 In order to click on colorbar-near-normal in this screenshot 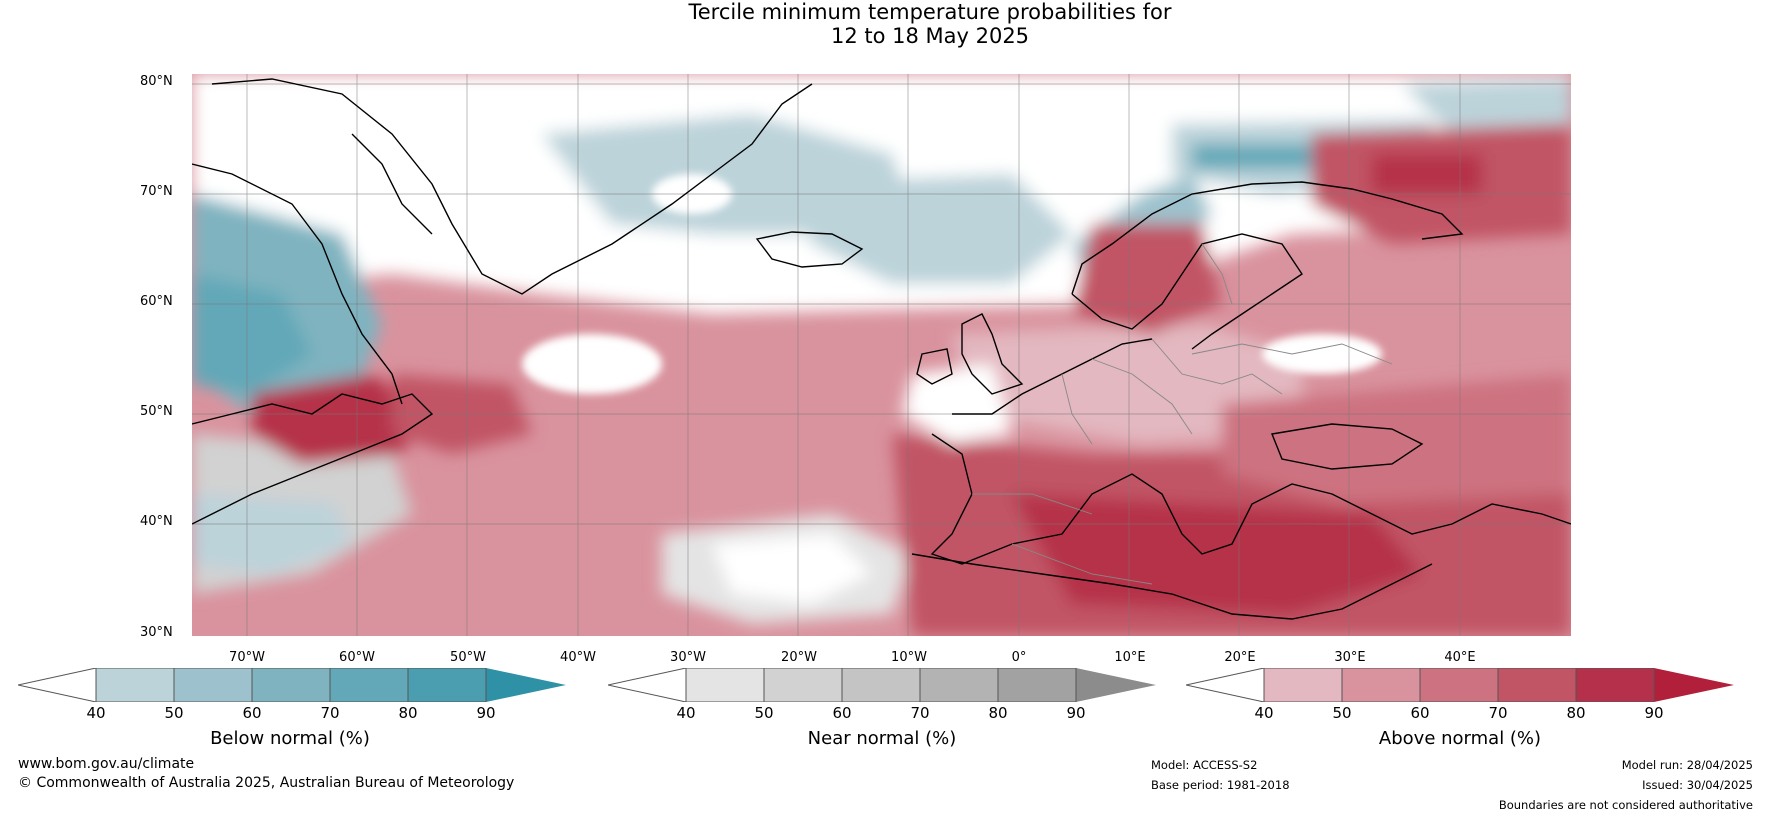, I will do `click(882, 685)`.